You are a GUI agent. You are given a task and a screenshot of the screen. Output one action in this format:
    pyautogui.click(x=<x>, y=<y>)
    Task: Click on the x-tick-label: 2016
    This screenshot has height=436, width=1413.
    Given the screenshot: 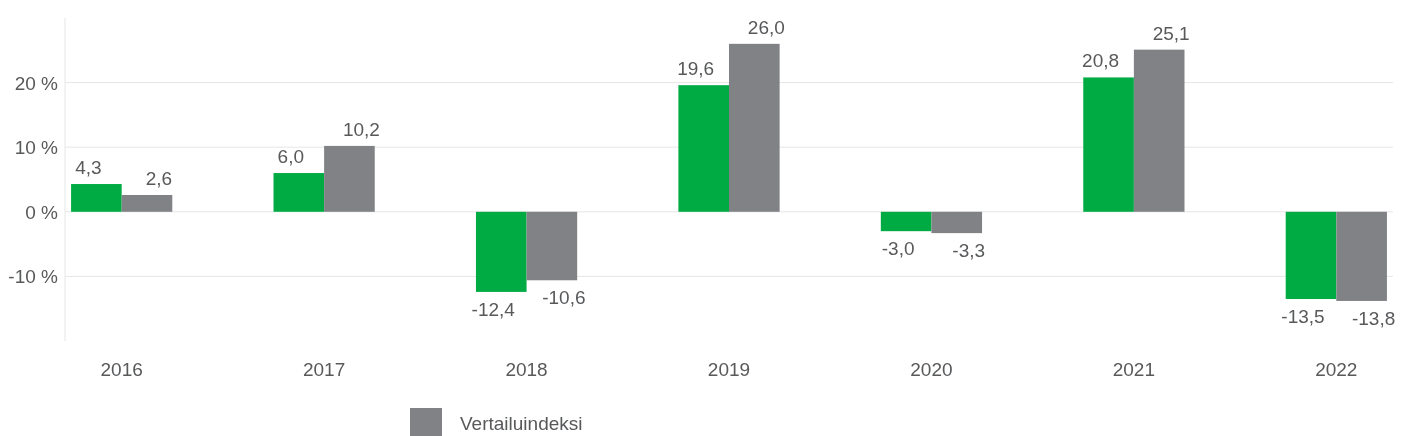 What is the action you would take?
    pyautogui.click(x=121, y=369)
    